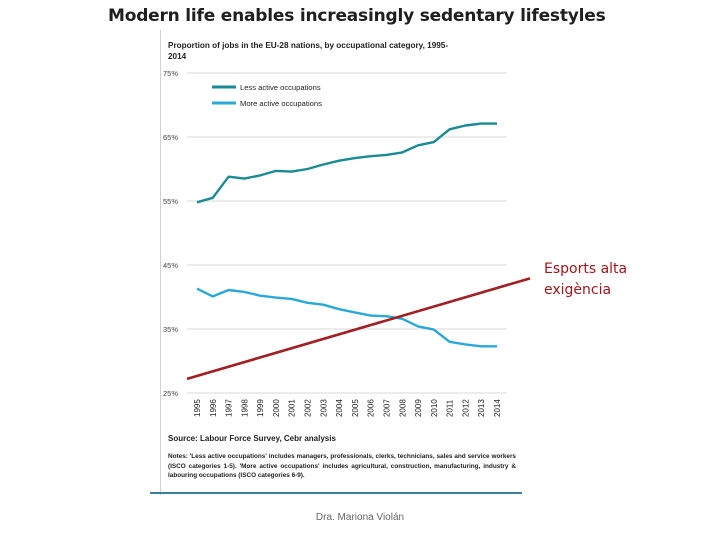 This screenshot has height=540, width=720. I want to click on x-tick-2013: 2013, so click(481, 408).